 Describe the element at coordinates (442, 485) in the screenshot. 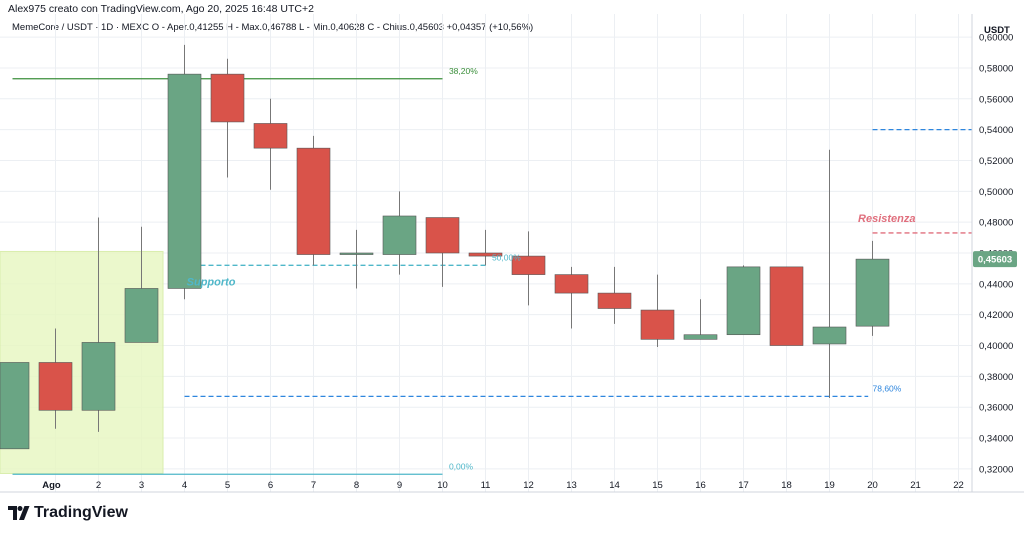

I see `x-tick-label: 10` at that location.